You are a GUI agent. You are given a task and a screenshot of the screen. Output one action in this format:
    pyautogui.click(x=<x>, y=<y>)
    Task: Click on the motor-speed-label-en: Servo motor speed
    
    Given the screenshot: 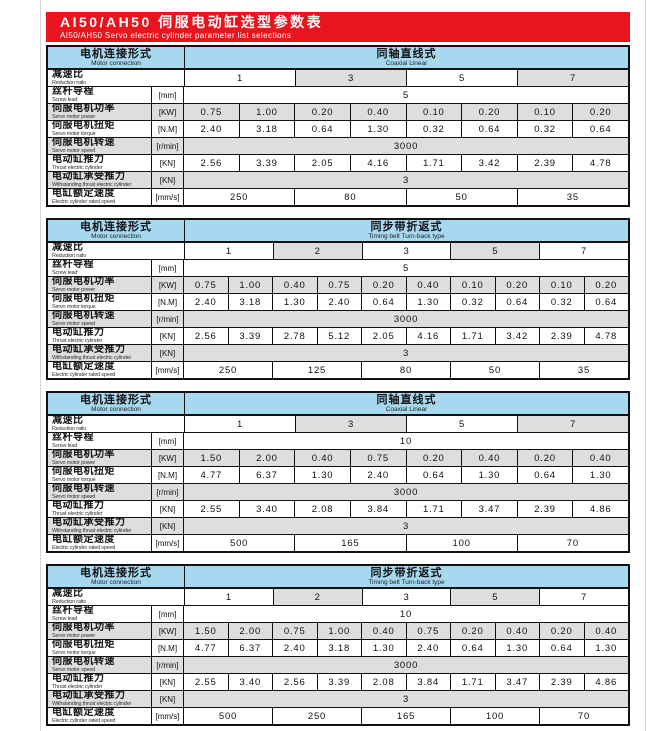 What is the action you would take?
    pyautogui.click(x=74, y=324)
    